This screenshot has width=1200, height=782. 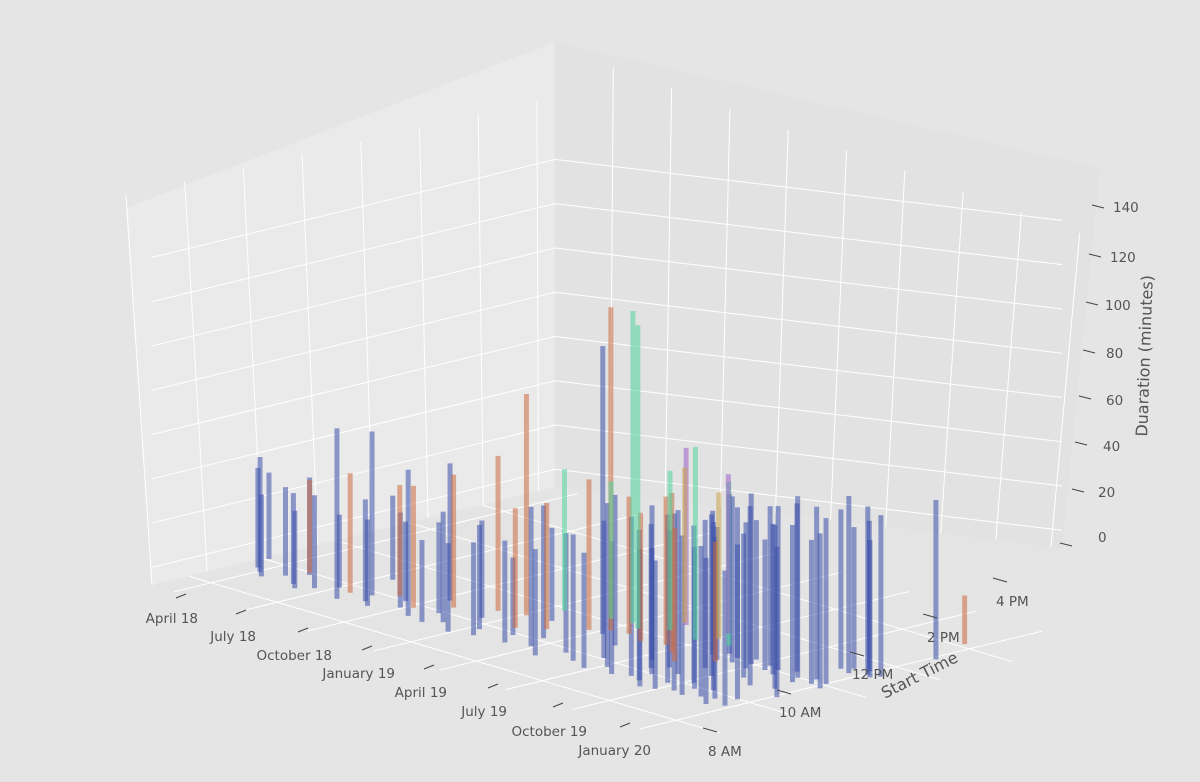 I want to click on x-tick-label: October 18, so click(x=295, y=656).